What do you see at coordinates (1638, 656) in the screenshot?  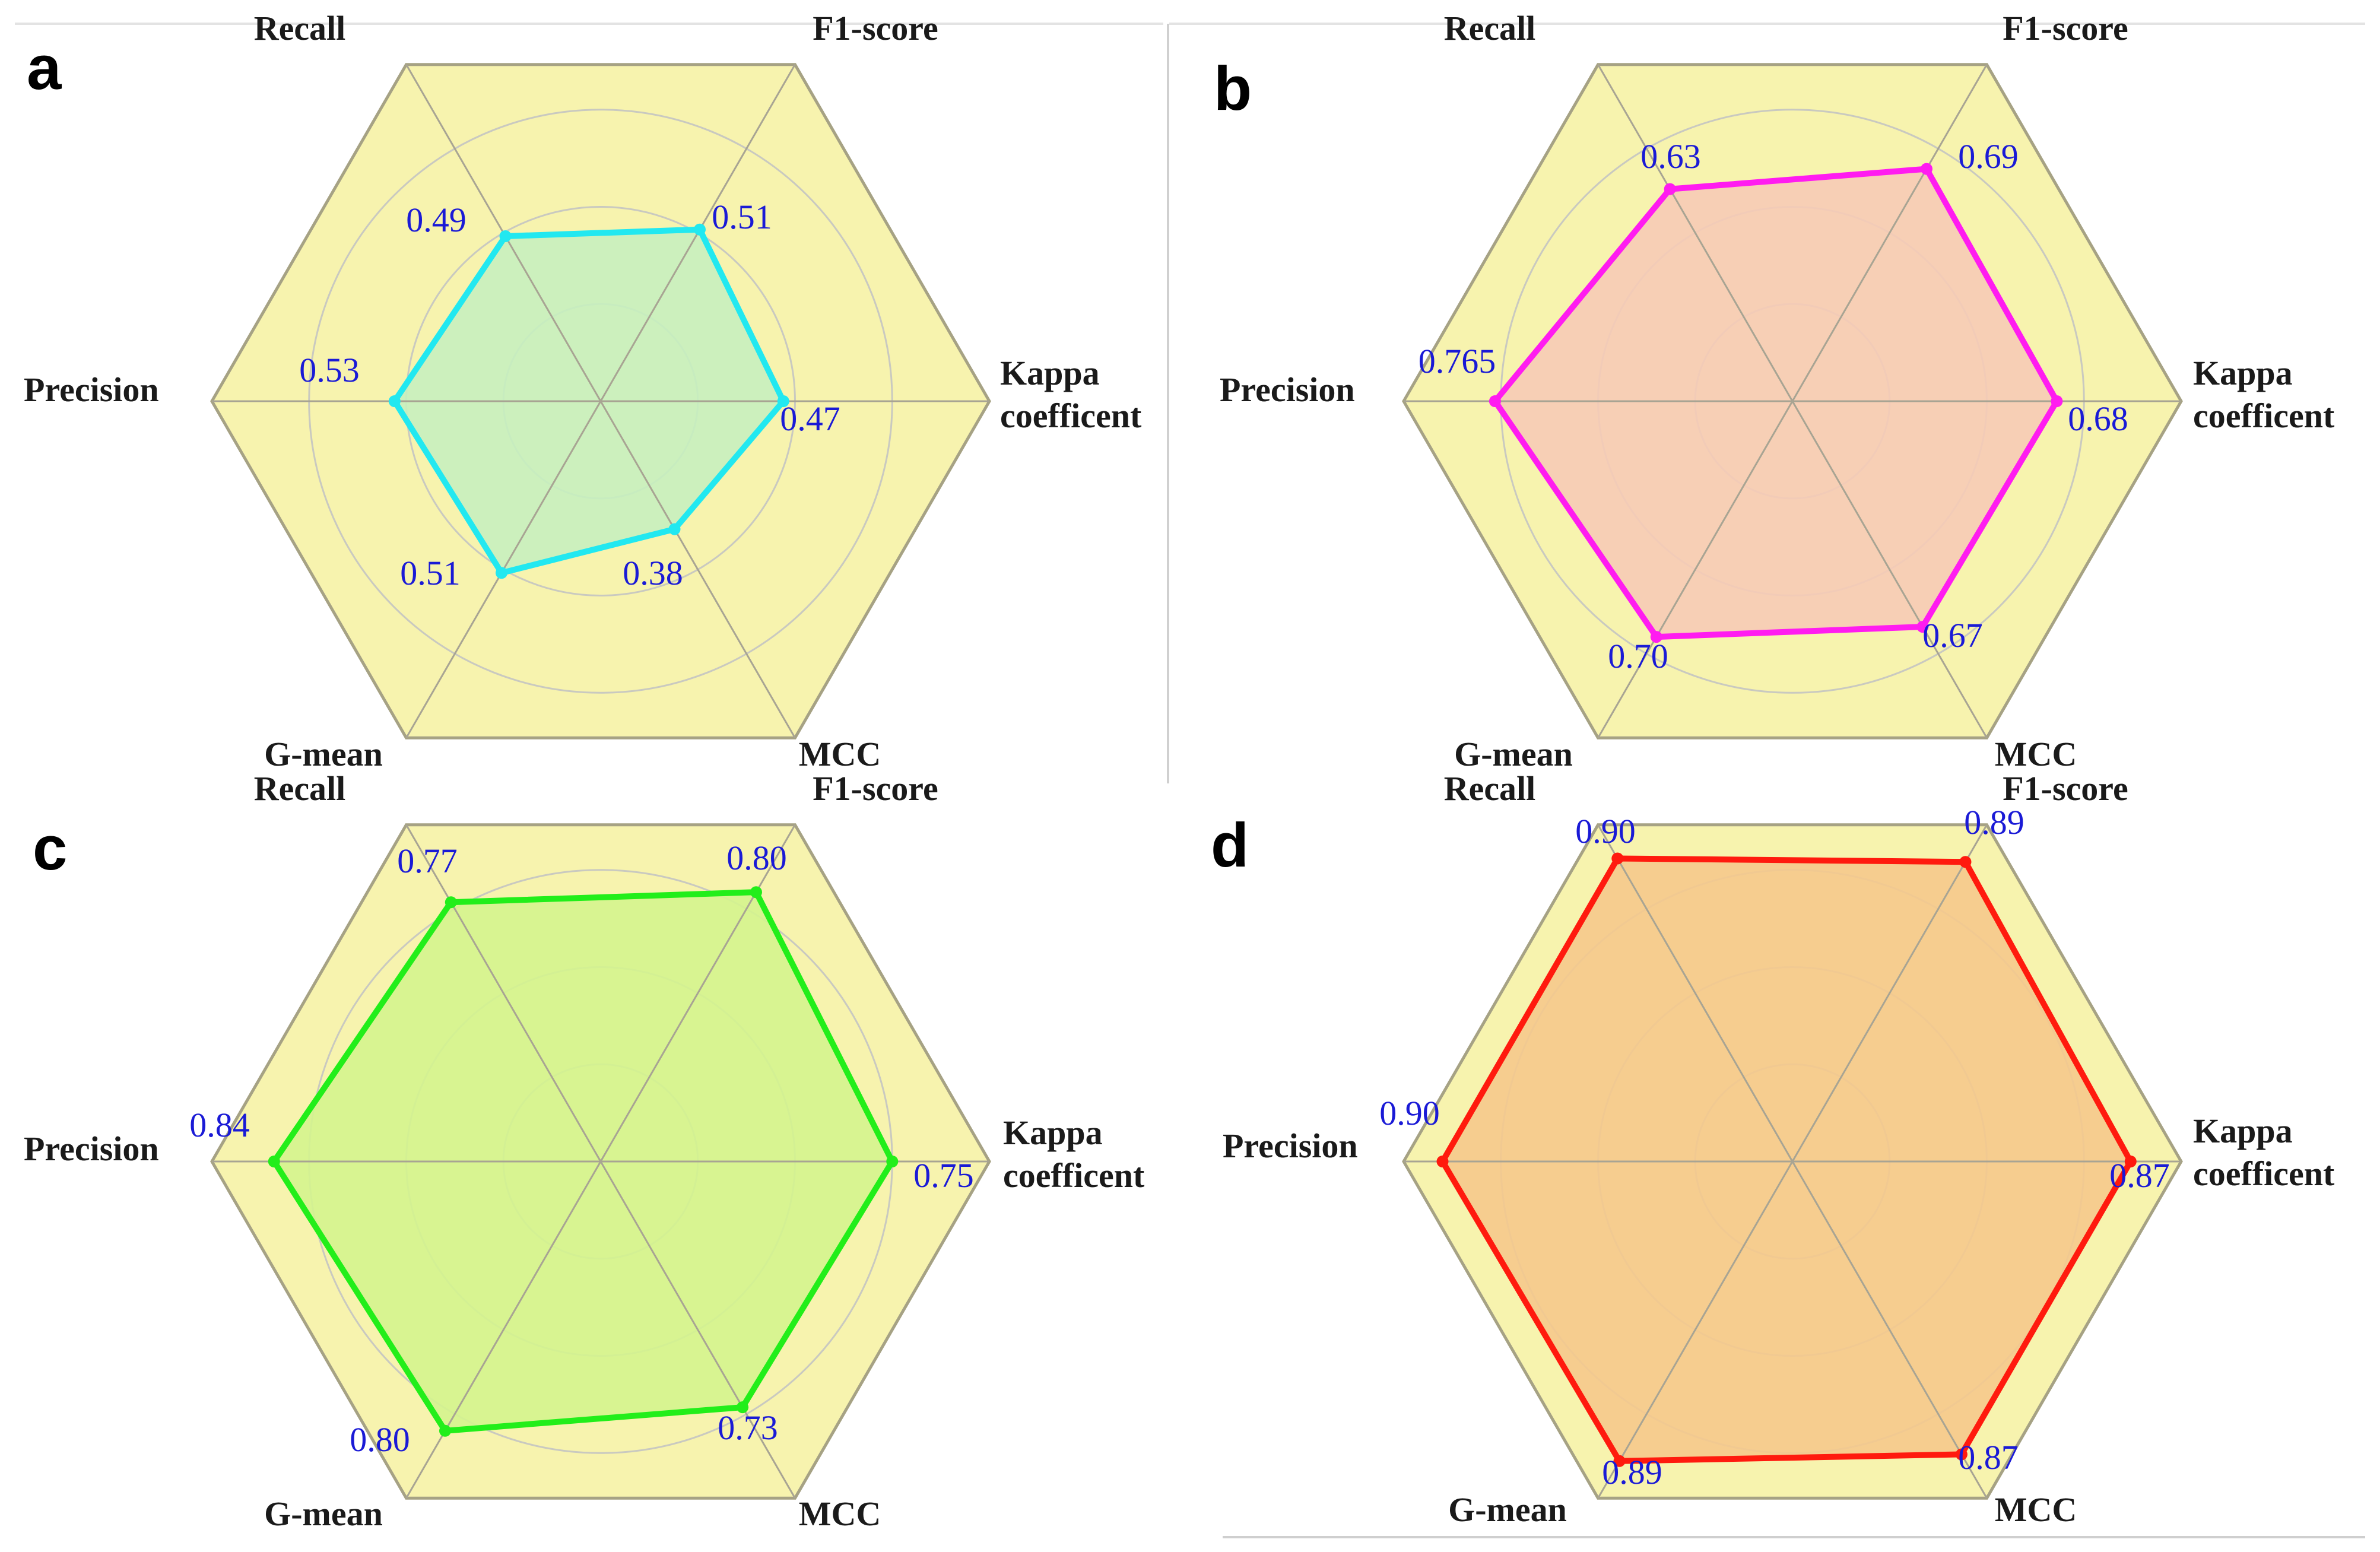 I see `value-label-5: 0.70` at bounding box center [1638, 656].